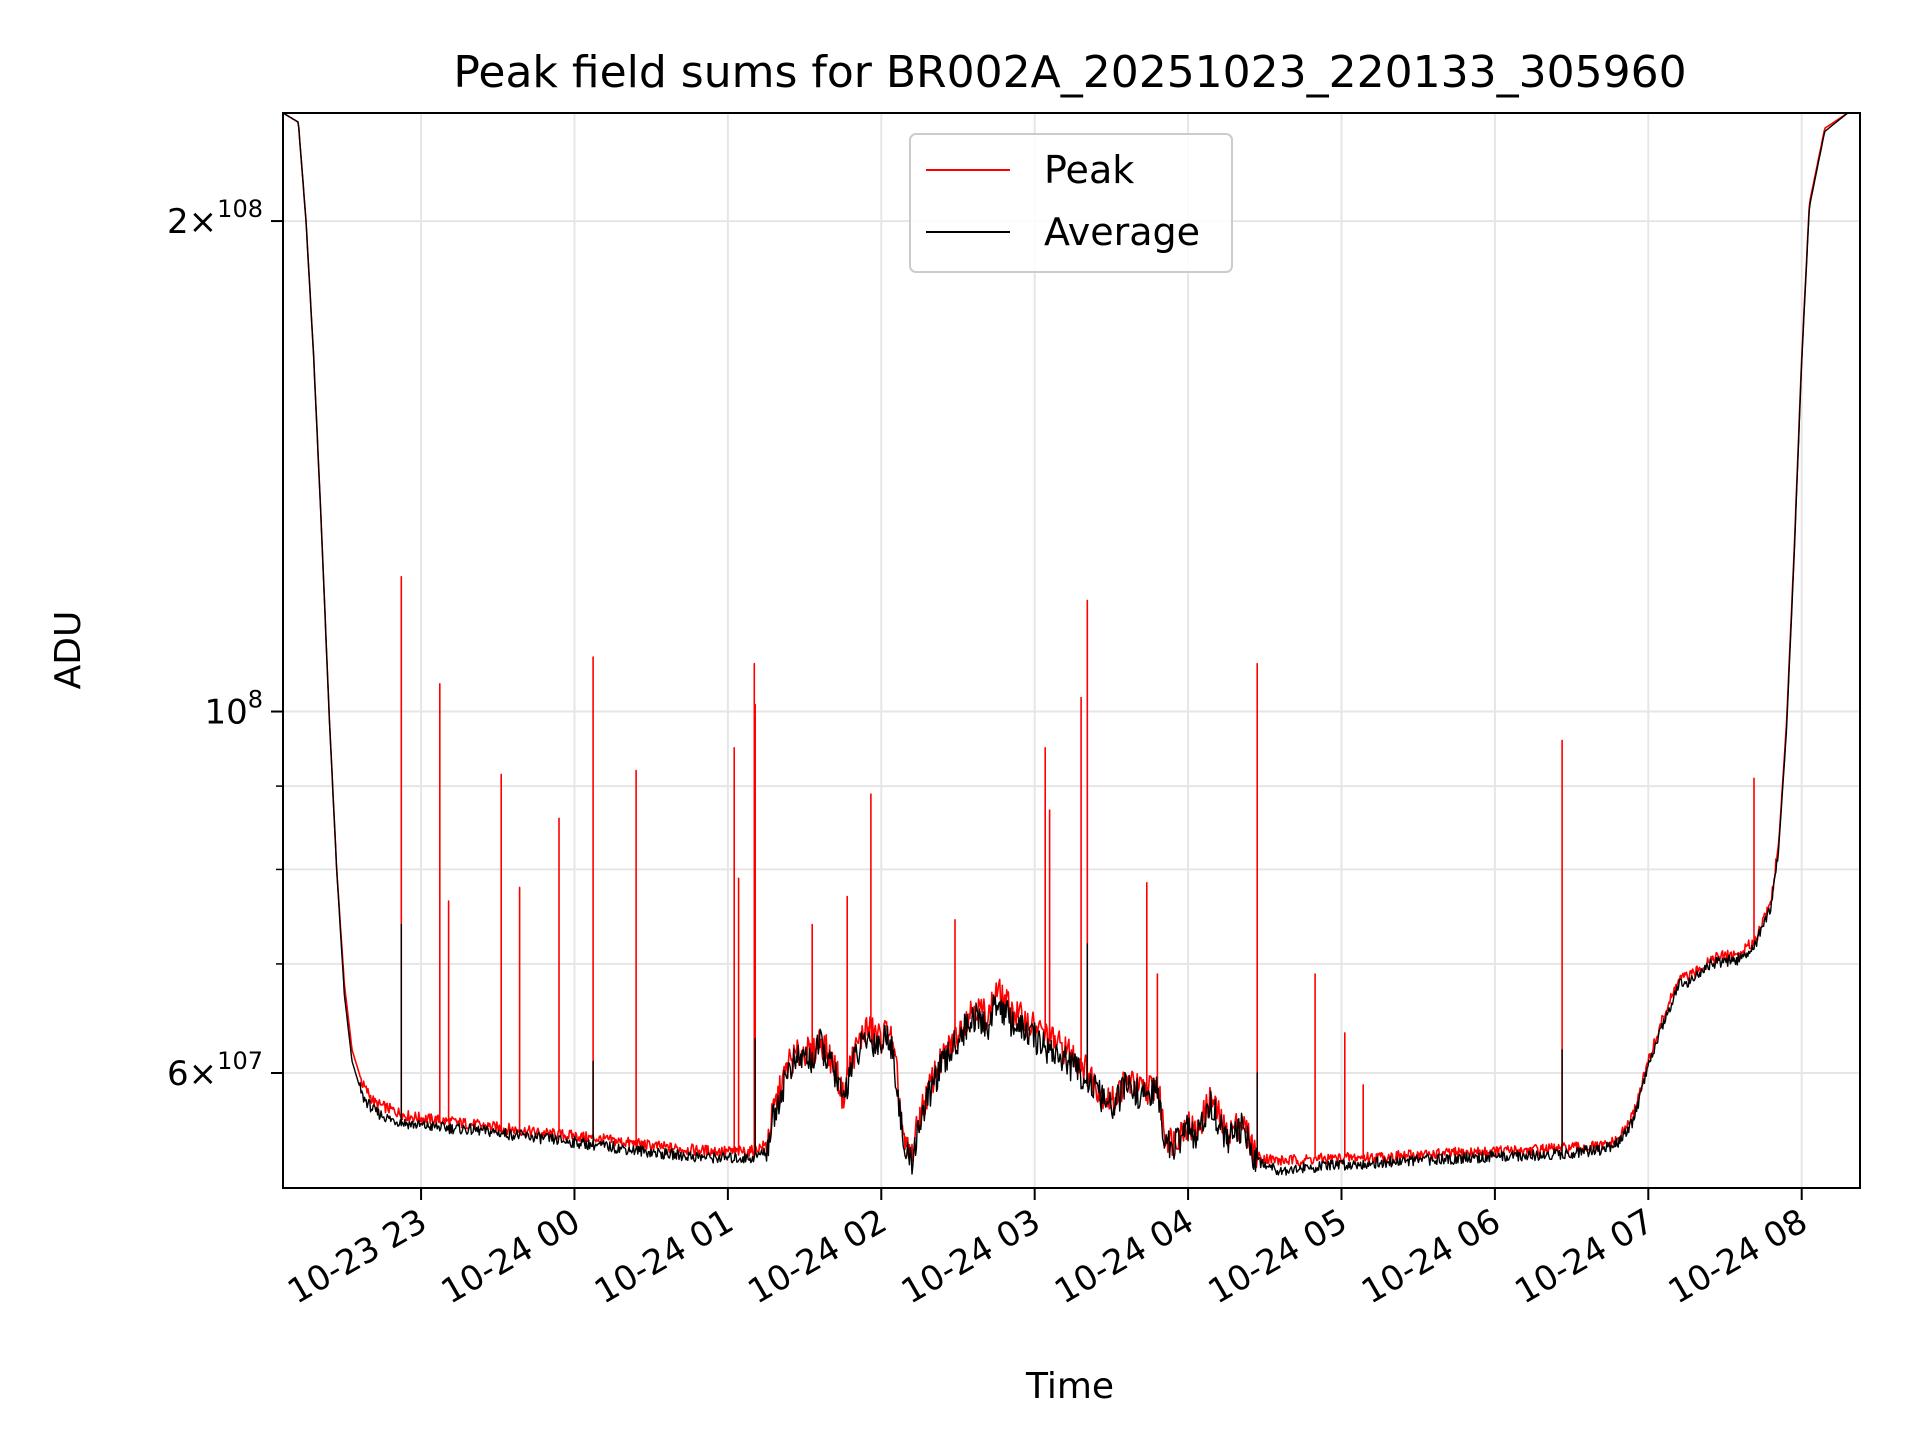 This screenshot has width=1920, height=1440. What do you see at coordinates (1122, 232) in the screenshot?
I see `legend-average-label: Average` at bounding box center [1122, 232].